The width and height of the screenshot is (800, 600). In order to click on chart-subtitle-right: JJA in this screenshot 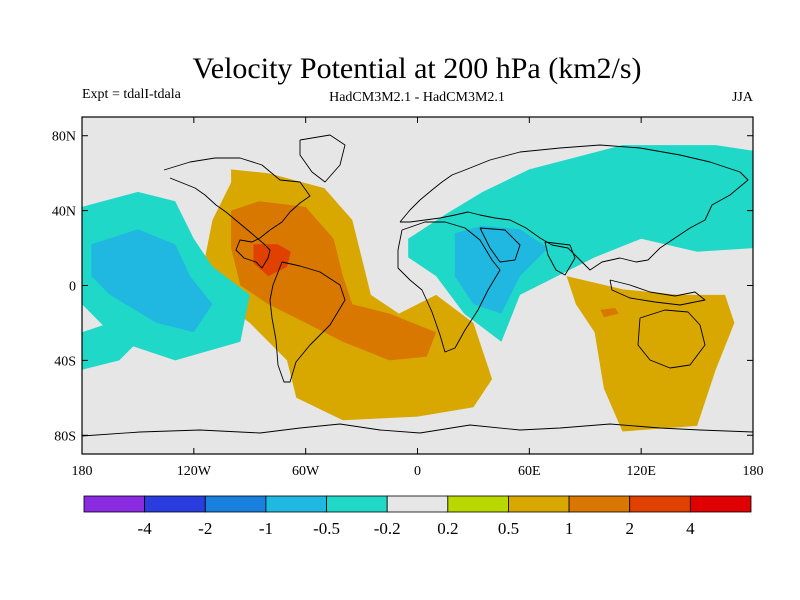, I will do `click(743, 97)`.